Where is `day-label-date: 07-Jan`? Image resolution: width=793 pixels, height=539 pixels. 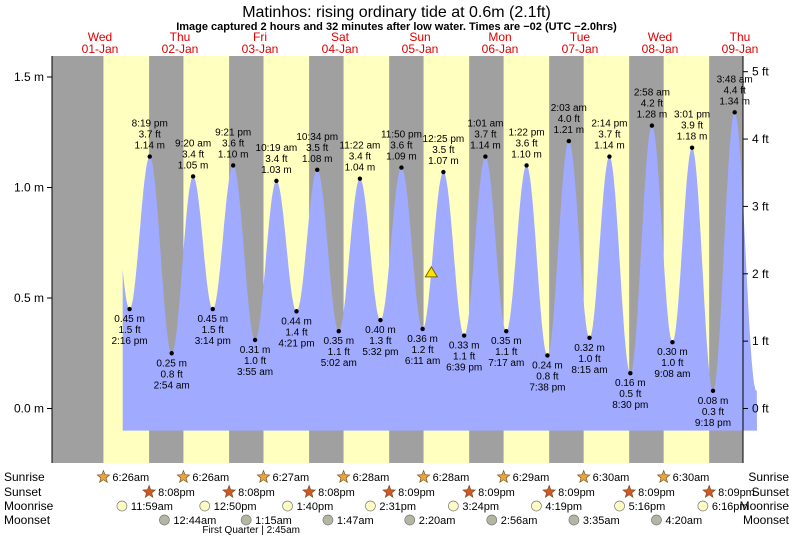 day-label-date: 07-Jan is located at coordinates (580, 49).